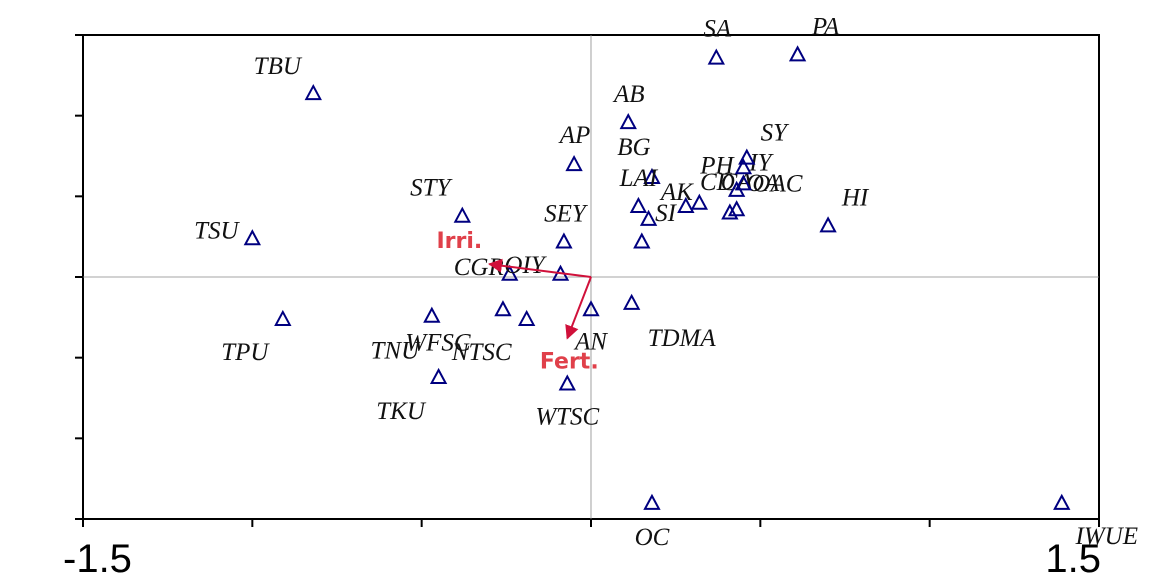 The width and height of the screenshot is (1149, 580). Describe the element at coordinates (855, 197) in the screenshot. I see `point-label: HI` at that location.